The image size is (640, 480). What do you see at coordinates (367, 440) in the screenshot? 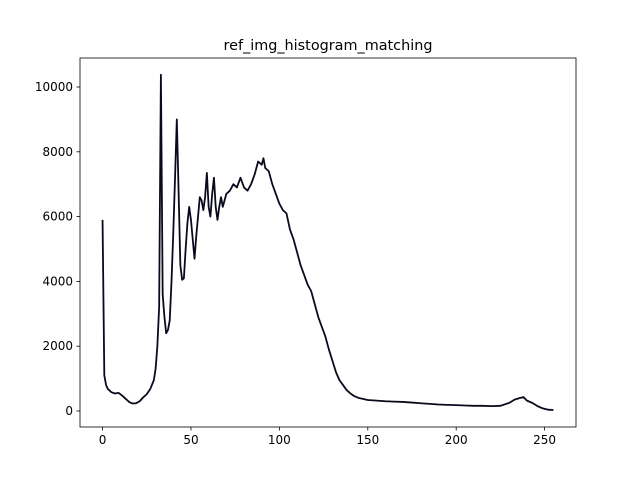
I see `x-tick-label: 150` at bounding box center [367, 440].